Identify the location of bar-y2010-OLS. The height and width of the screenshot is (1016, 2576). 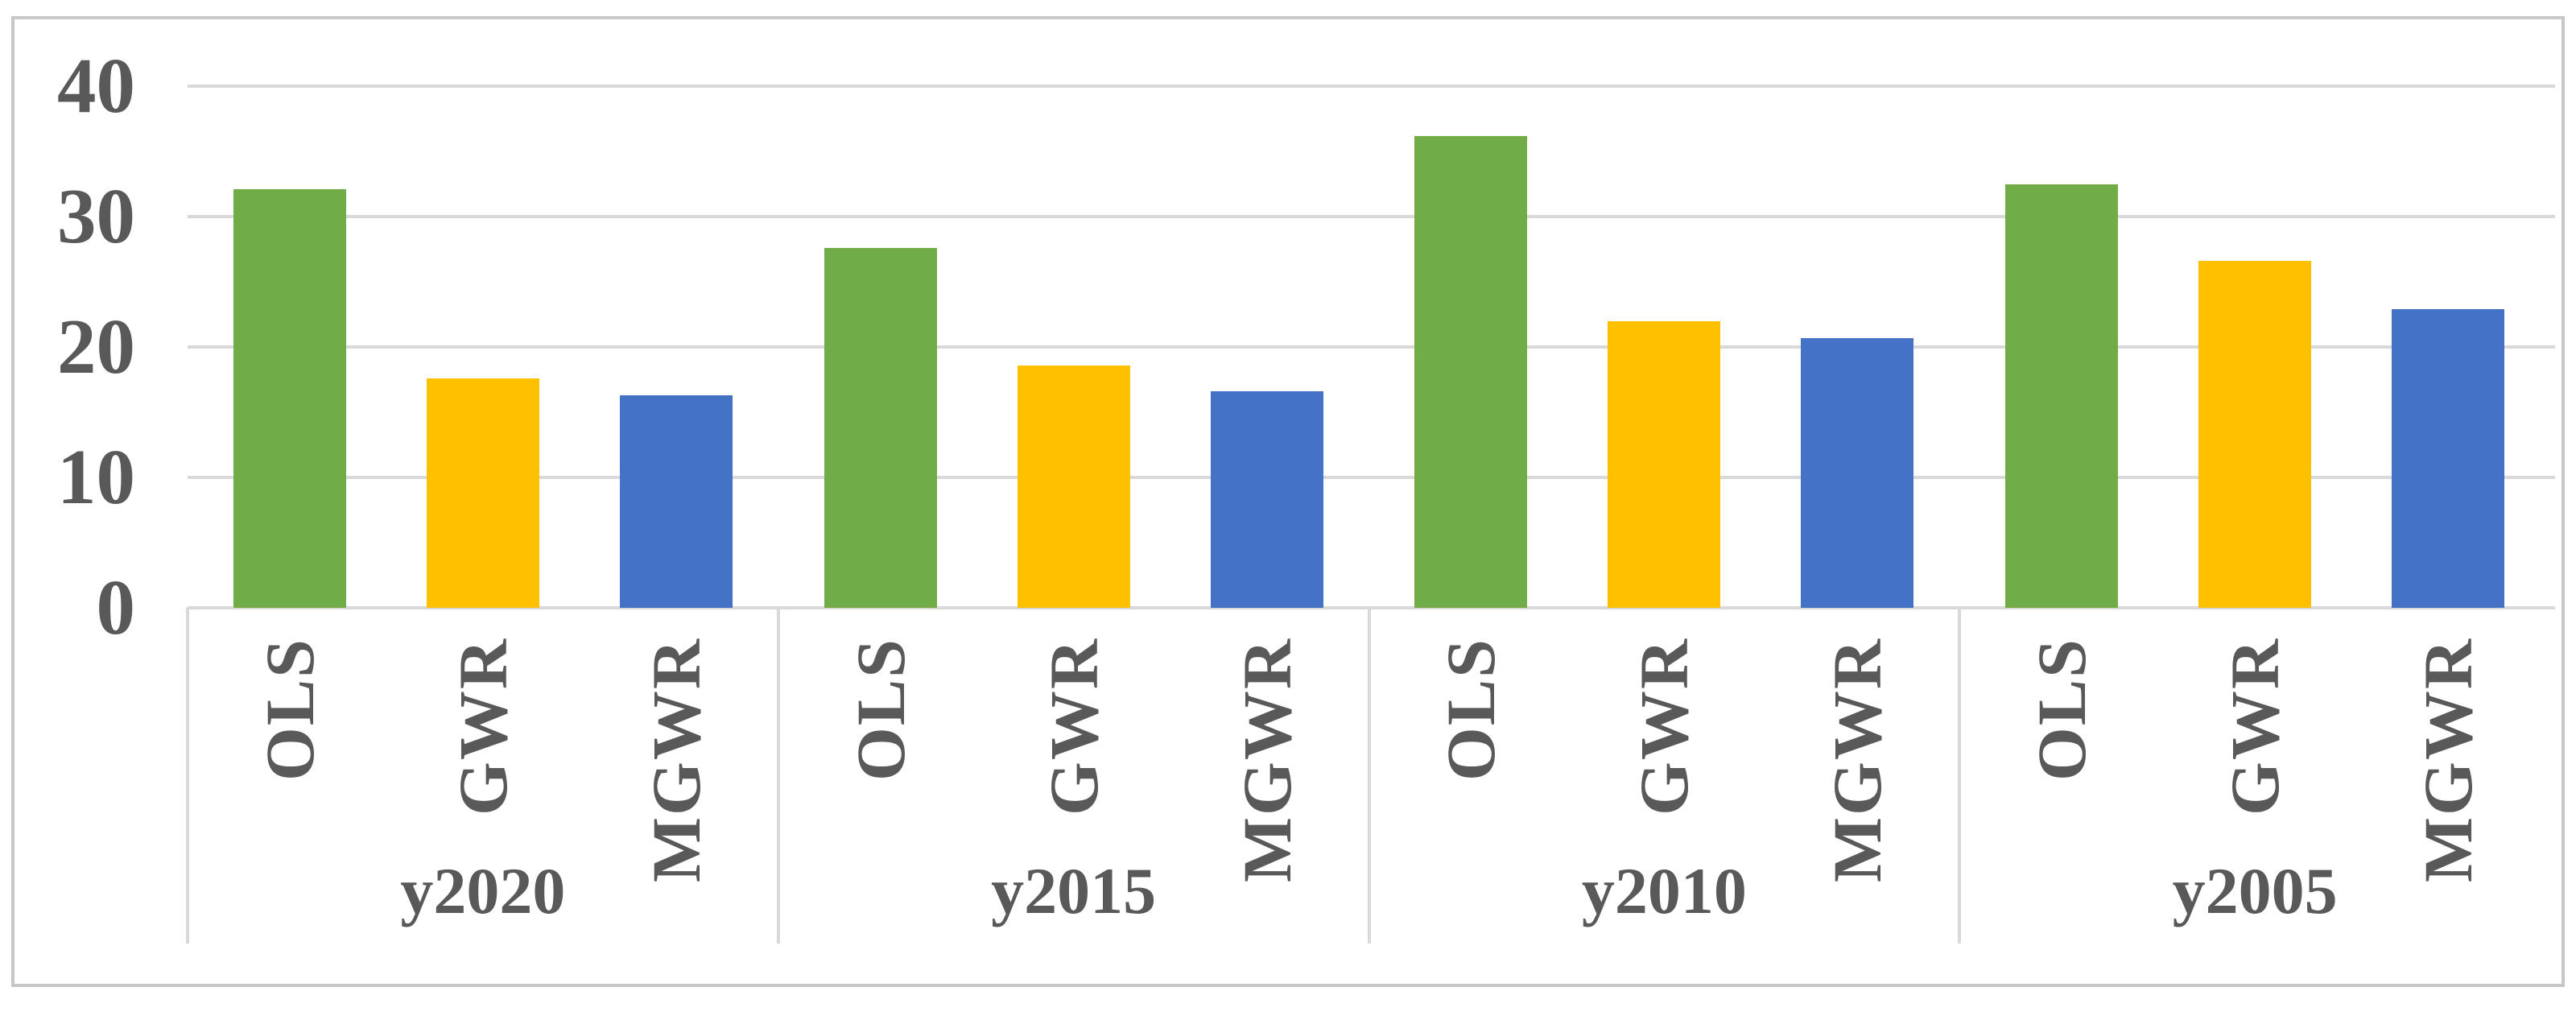
(1471, 371).